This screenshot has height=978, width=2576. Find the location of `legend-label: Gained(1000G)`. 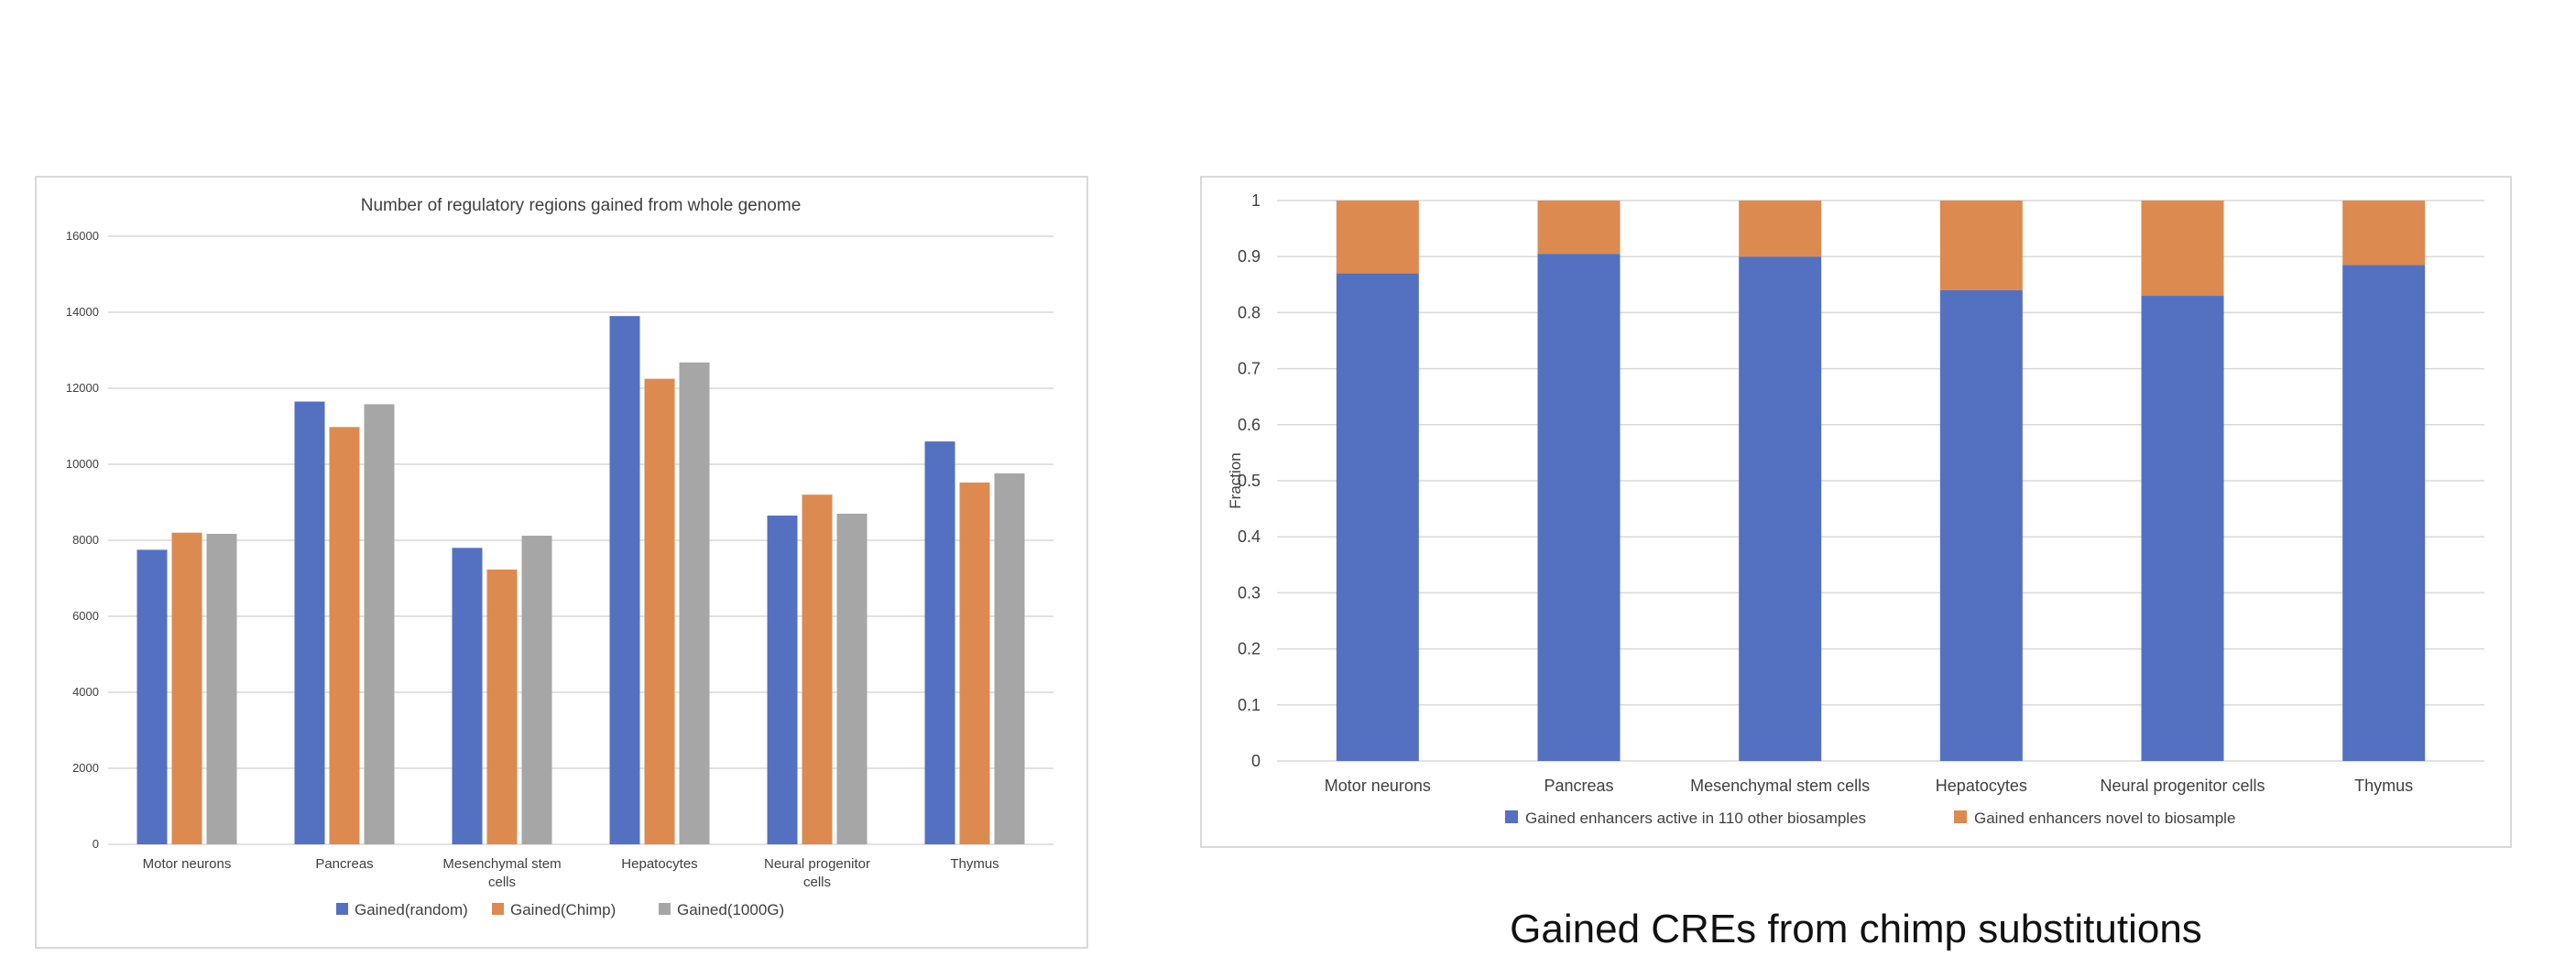

legend-label: Gained(1000G) is located at coordinates (730, 909).